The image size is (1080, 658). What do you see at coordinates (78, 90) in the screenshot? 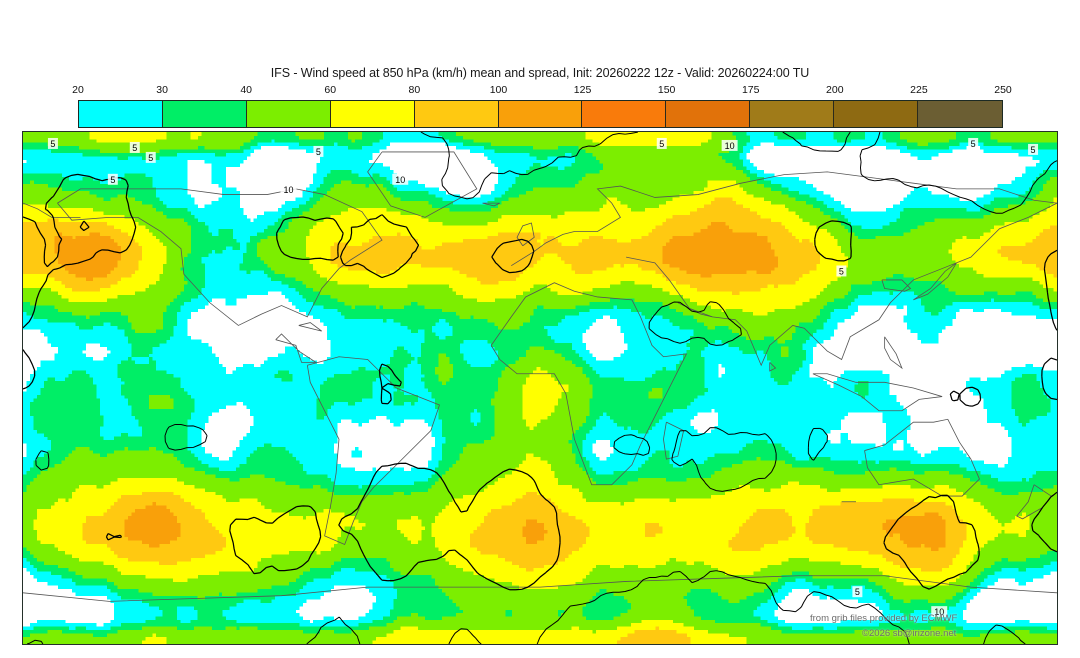
I see `colorbar-tick-20: 20` at bounding box center [78, 90].